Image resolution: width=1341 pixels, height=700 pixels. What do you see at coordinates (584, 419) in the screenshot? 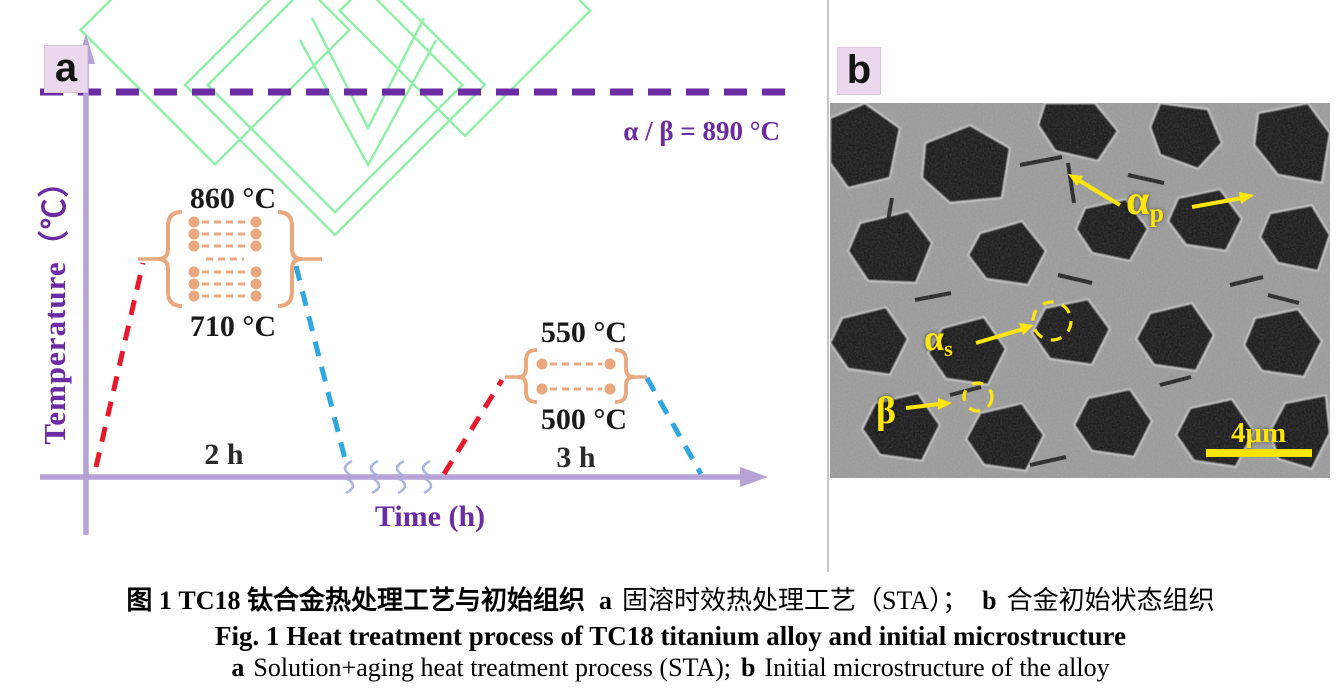
I see `aging-temp-low: 500 °C` at bounding box center [584, 419].